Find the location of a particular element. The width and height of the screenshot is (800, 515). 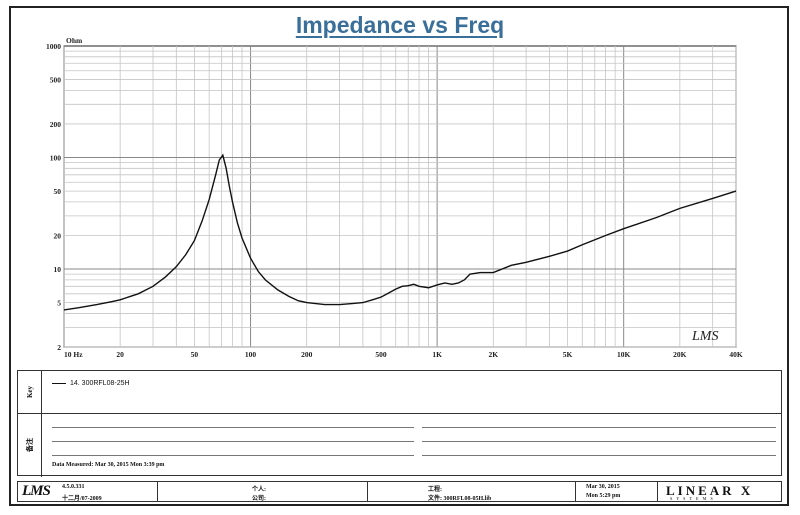

chart-title: Impedance vs Freq is located at coordinates (400, 25).